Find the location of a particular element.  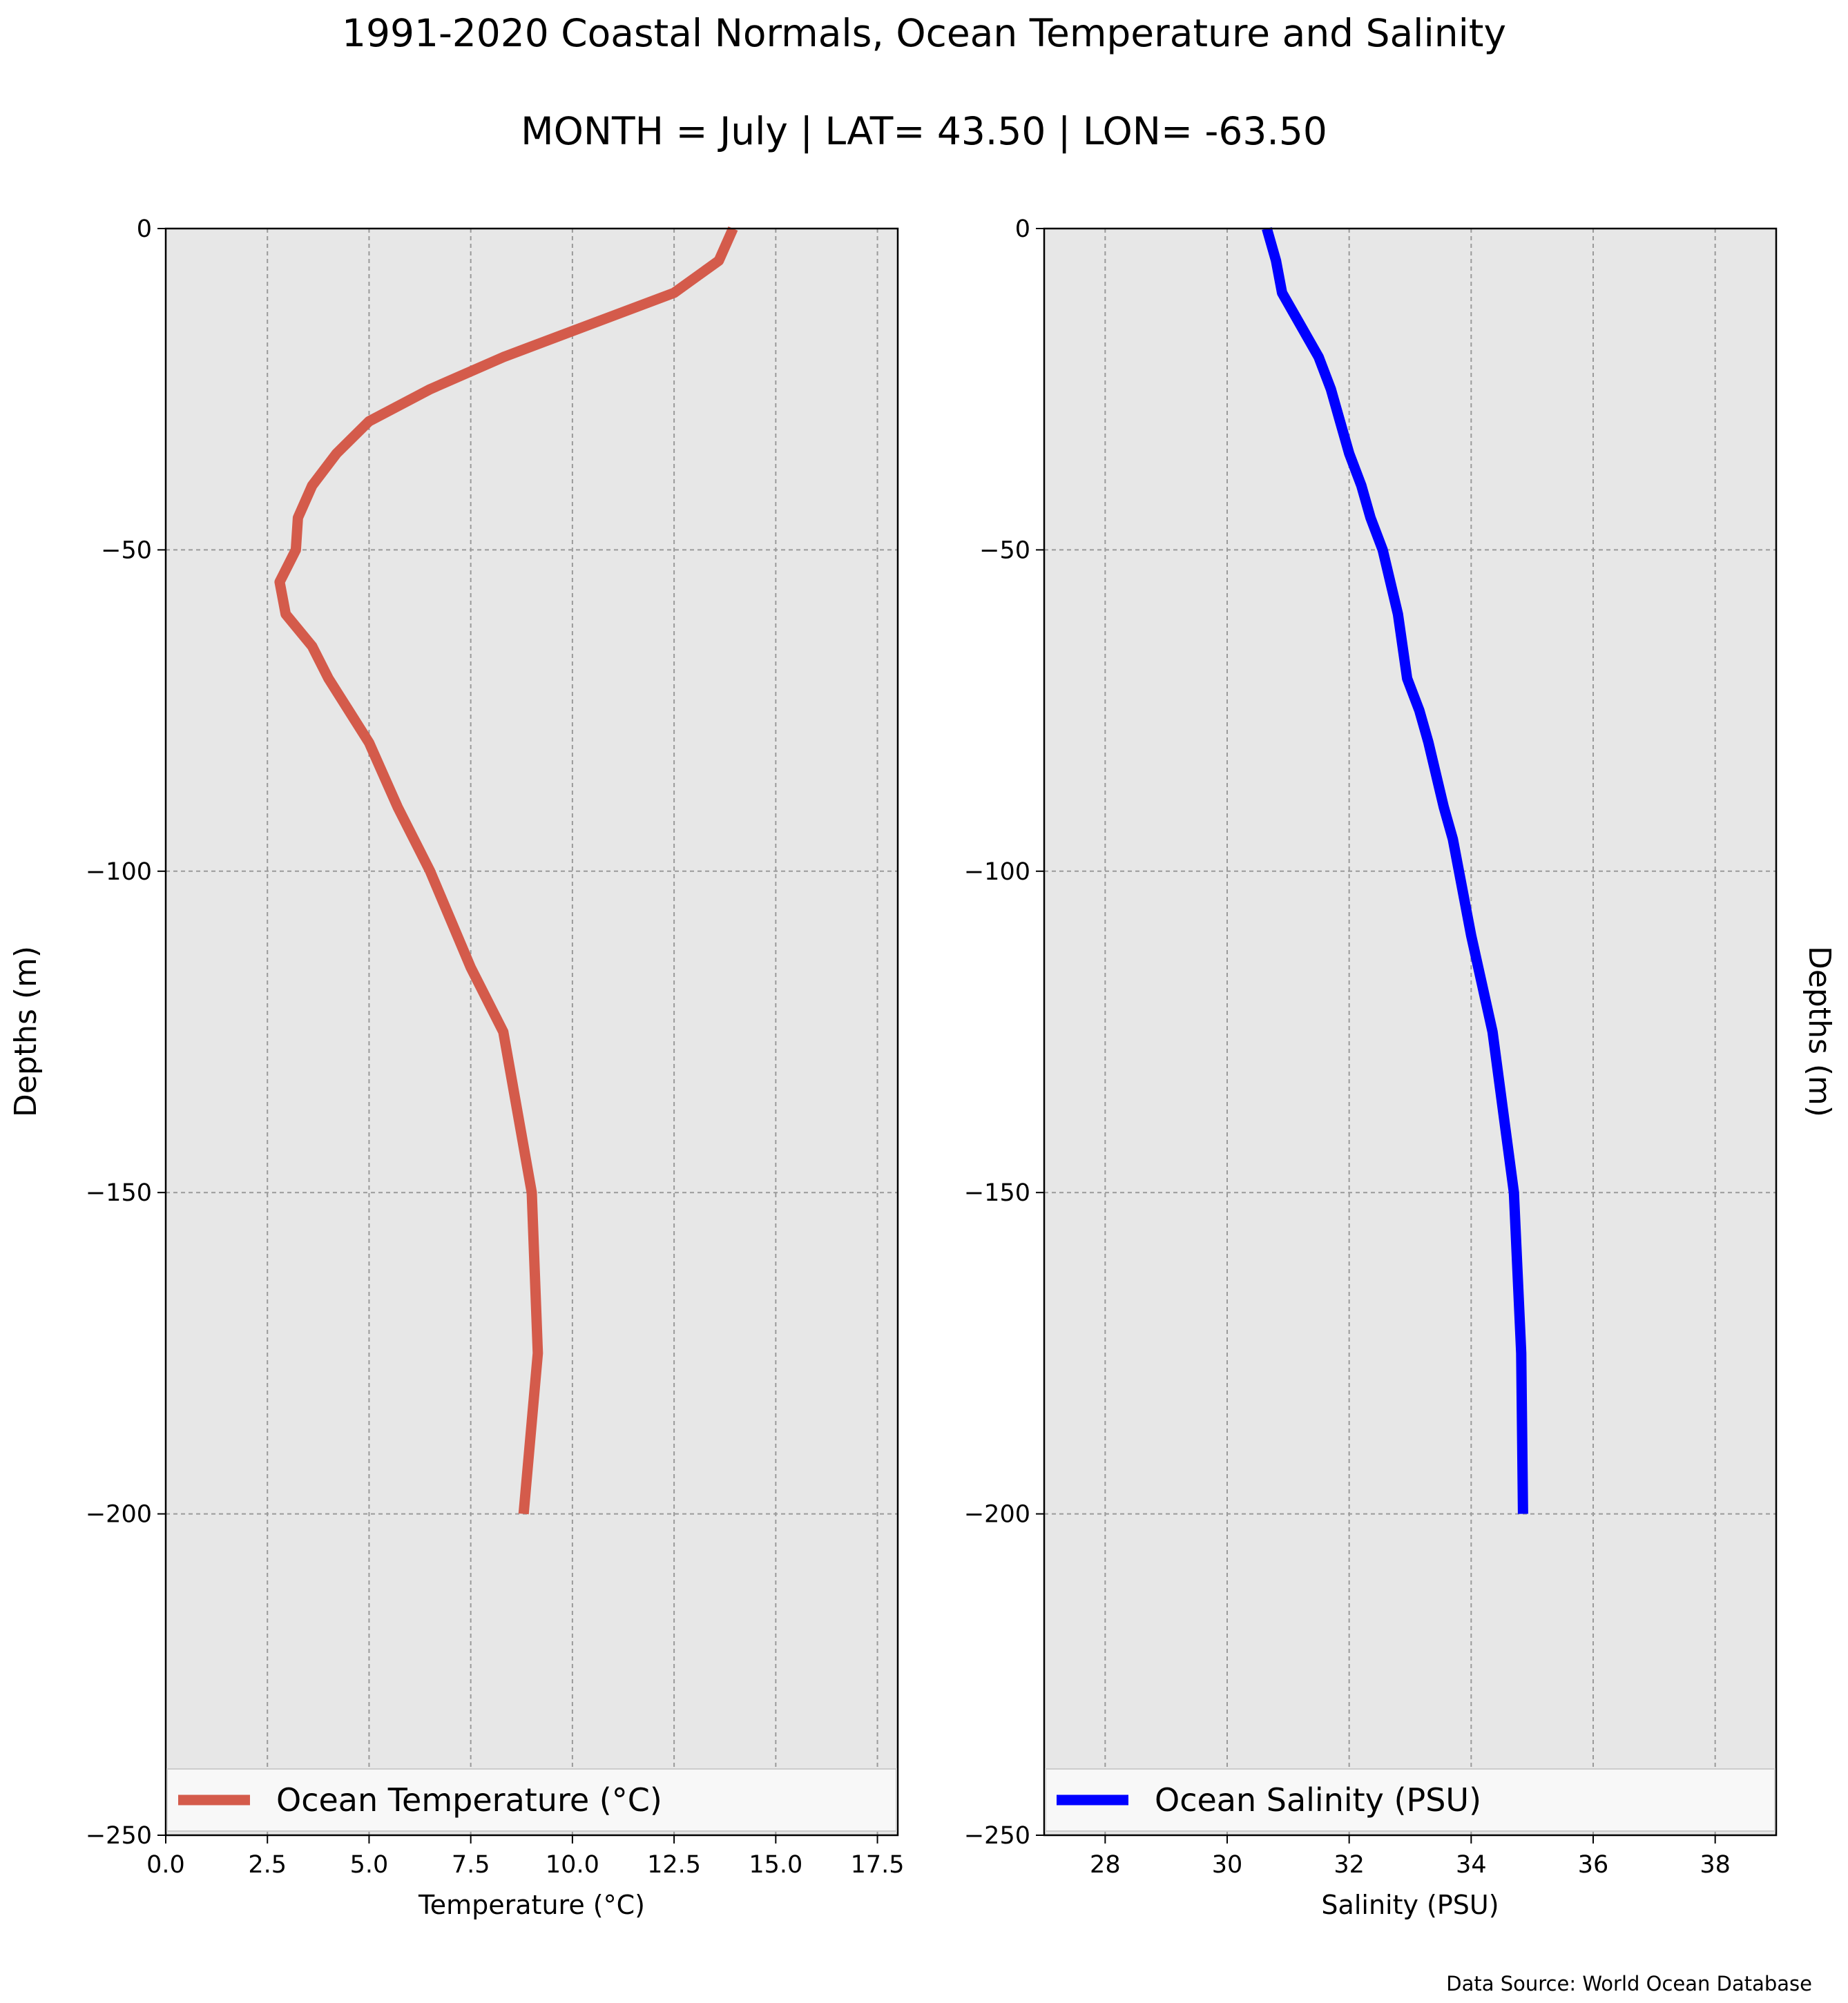

temp-y-tick-label: −50 is located at coordinates (126, 550).